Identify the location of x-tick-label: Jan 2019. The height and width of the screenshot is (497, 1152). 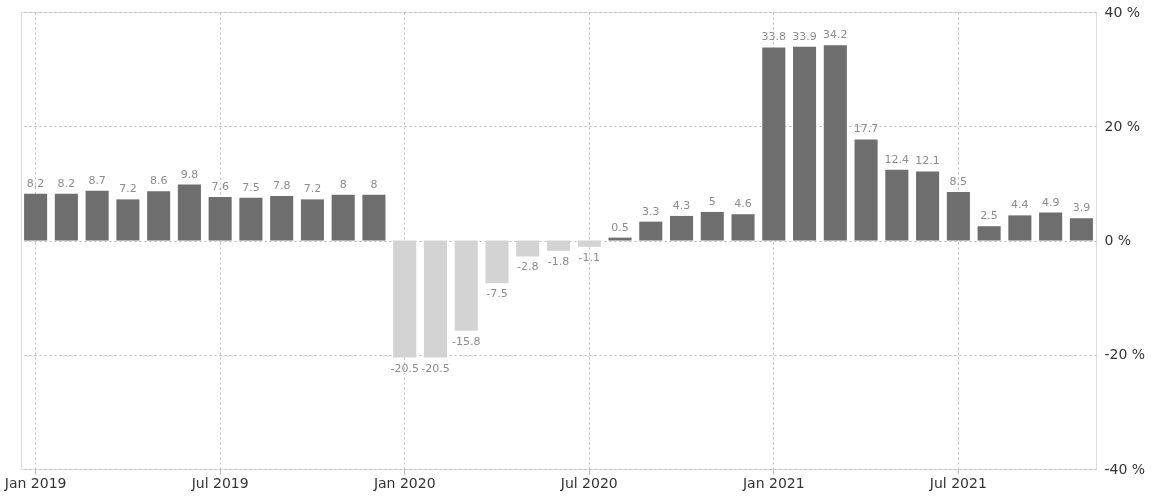
(35, 482).